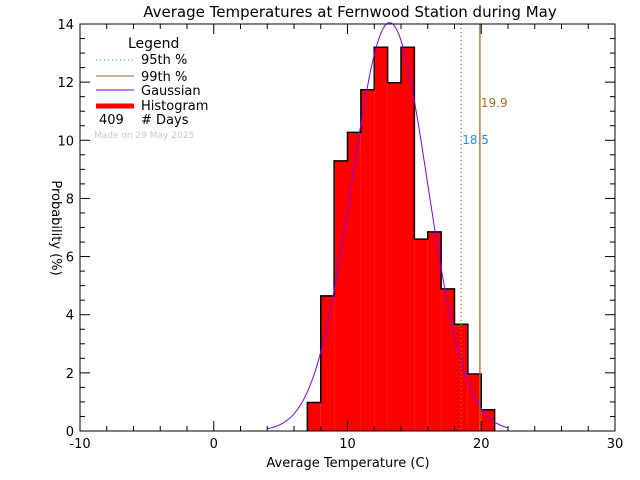  Describe the element at coordinates (79, 444) in the screenshot. I see `x-tick-label: -10` at that location.